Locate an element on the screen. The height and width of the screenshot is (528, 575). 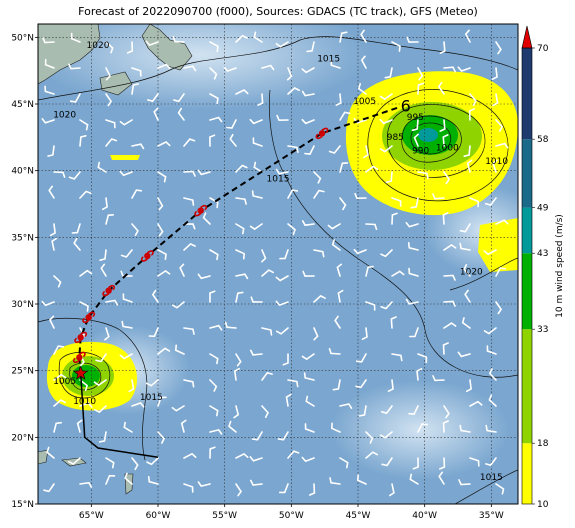
colorbar-tick-label: 43 is located at coordinates (542, 254).